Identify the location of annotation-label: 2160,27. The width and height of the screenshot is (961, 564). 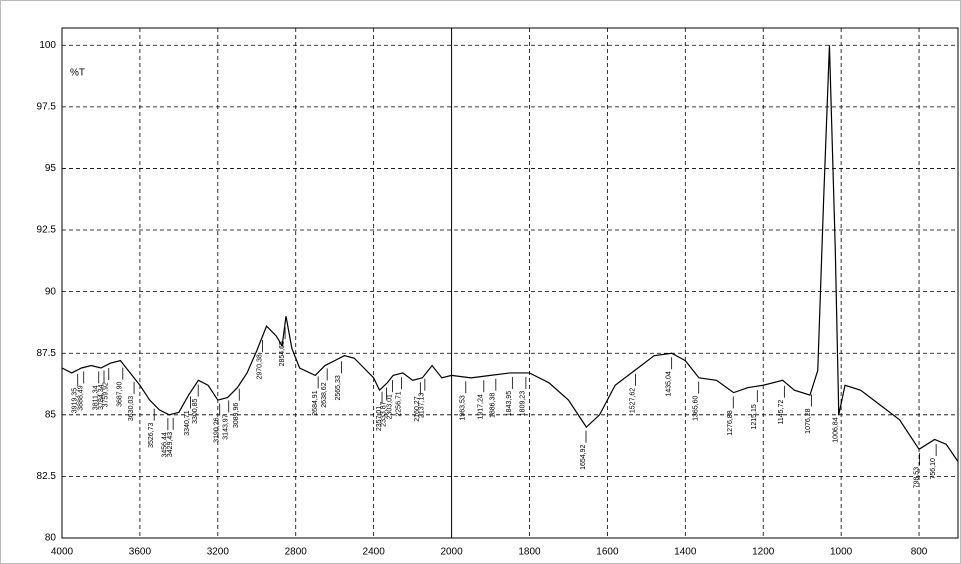
(417, 408).